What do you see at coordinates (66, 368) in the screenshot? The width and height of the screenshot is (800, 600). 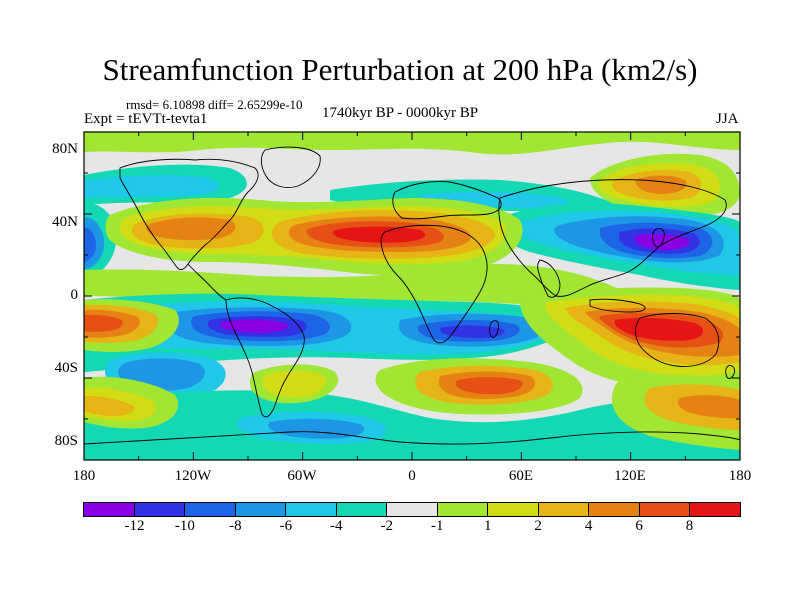 I see `y-tick-40S: 40S` at bounding box center [66, 368].